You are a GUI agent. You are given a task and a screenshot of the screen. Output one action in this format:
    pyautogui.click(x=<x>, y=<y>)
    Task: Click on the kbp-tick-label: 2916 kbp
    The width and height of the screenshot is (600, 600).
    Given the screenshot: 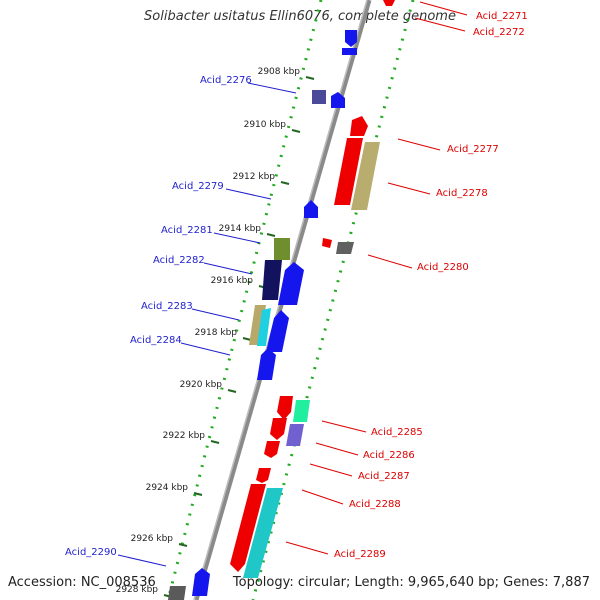 What is the action you would take?
    pyautogui.click(x=232, y=281)
    